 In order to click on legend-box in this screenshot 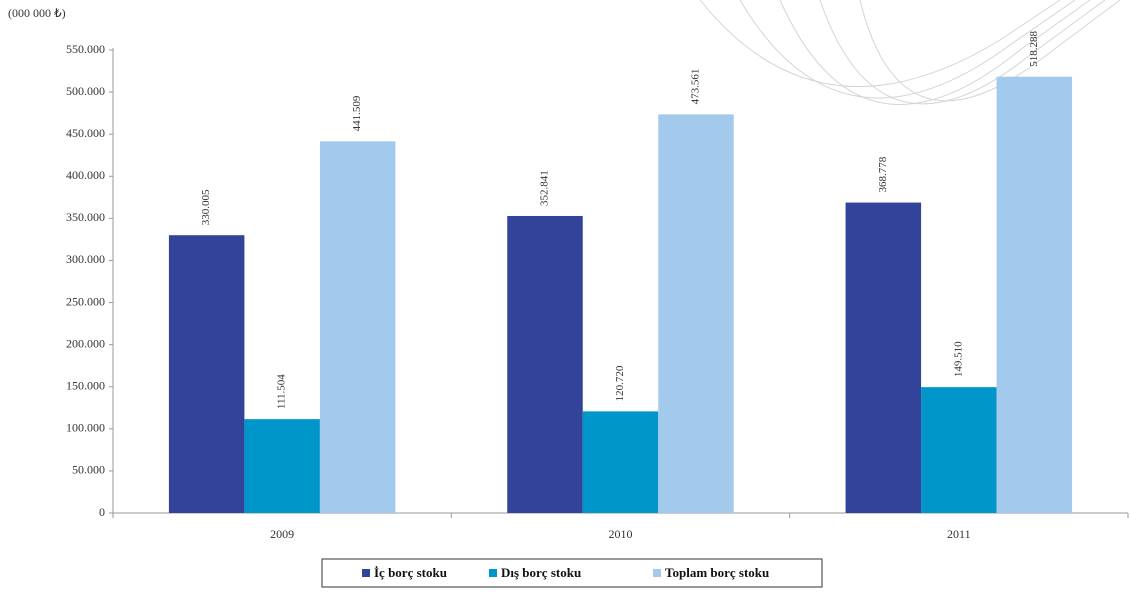, I will do `click(572, 573)`.